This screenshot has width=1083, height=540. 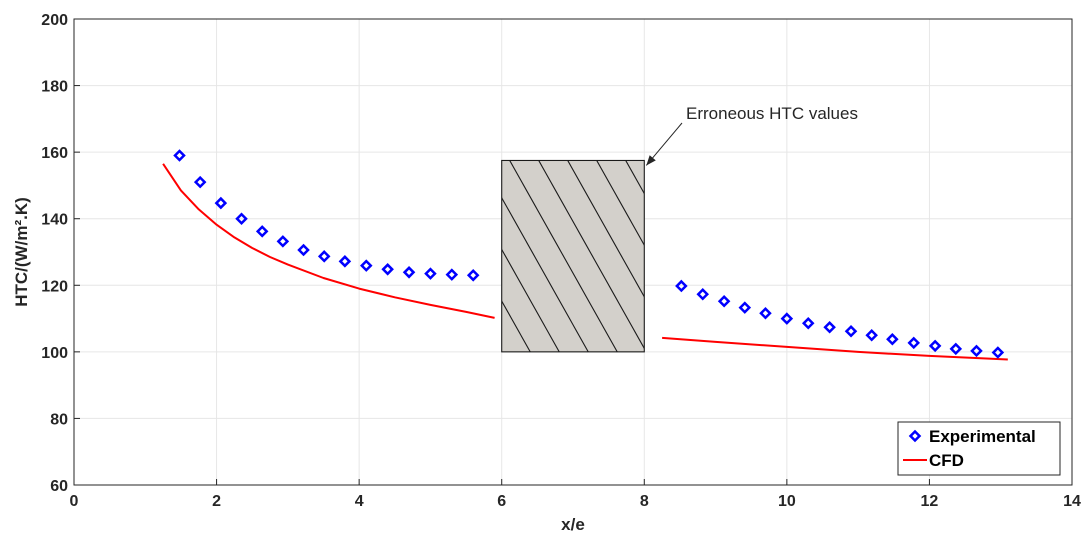 I want to click on annotation-arrow-head, so click(x=651, y=160).